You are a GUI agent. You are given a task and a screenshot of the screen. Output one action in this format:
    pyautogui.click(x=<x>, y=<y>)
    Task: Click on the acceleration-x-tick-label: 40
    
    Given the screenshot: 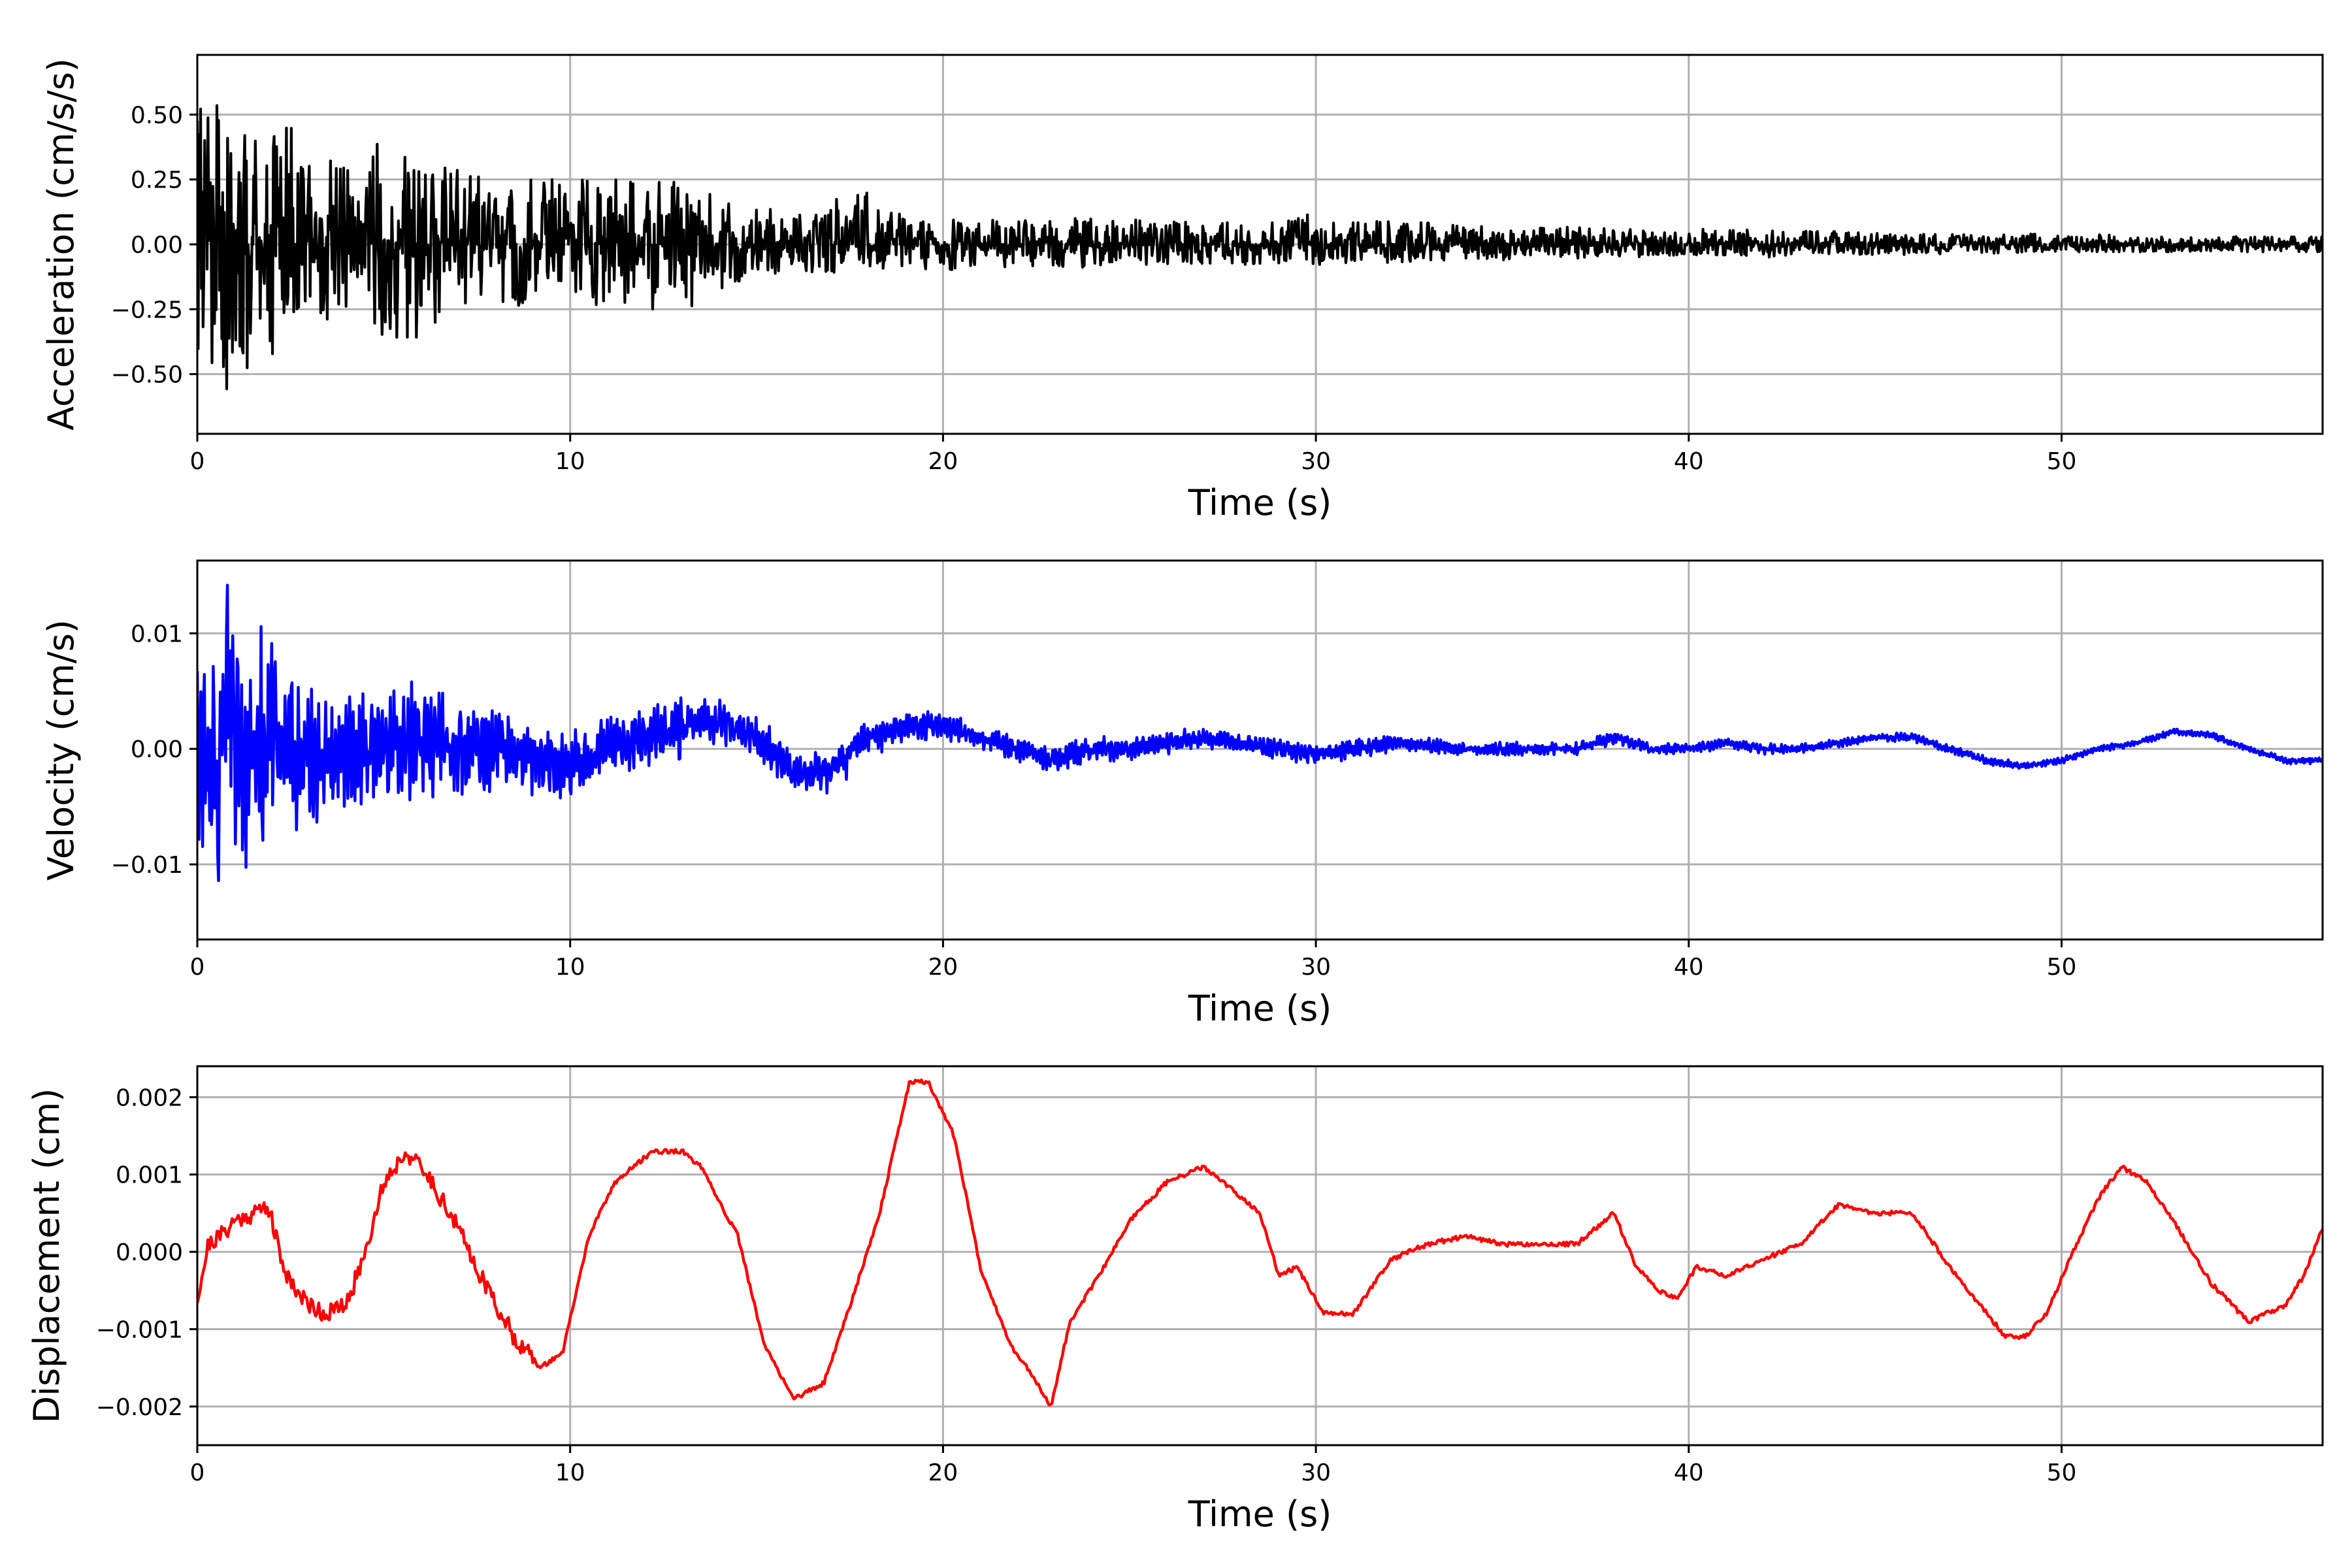 What is the action you would take?
    pyautogui.click(x=1689, y=461)
    